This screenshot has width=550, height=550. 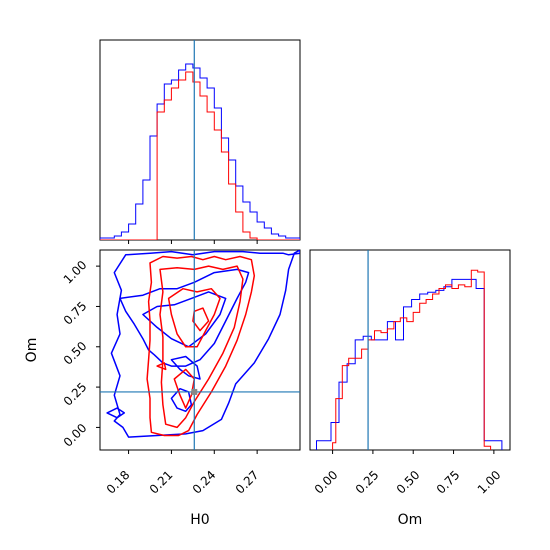 I want to click on joint-contour-series, so click(x=203, y=344).